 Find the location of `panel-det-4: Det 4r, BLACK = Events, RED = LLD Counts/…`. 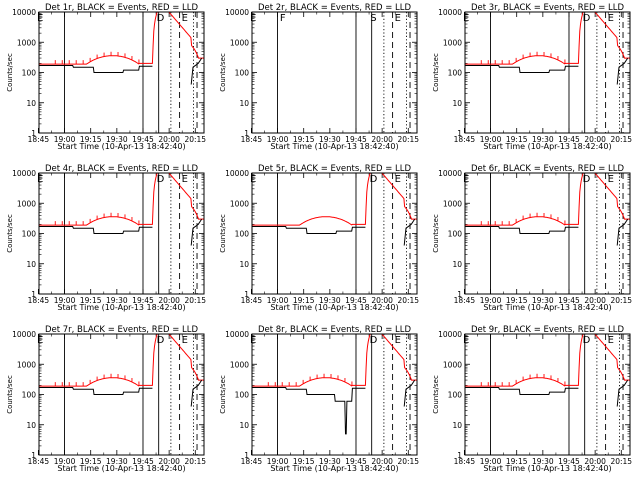

panel-det-4: Det 4r, BLACK = Events, RED = LLD Counts/… is located at coordinates (106, 238).